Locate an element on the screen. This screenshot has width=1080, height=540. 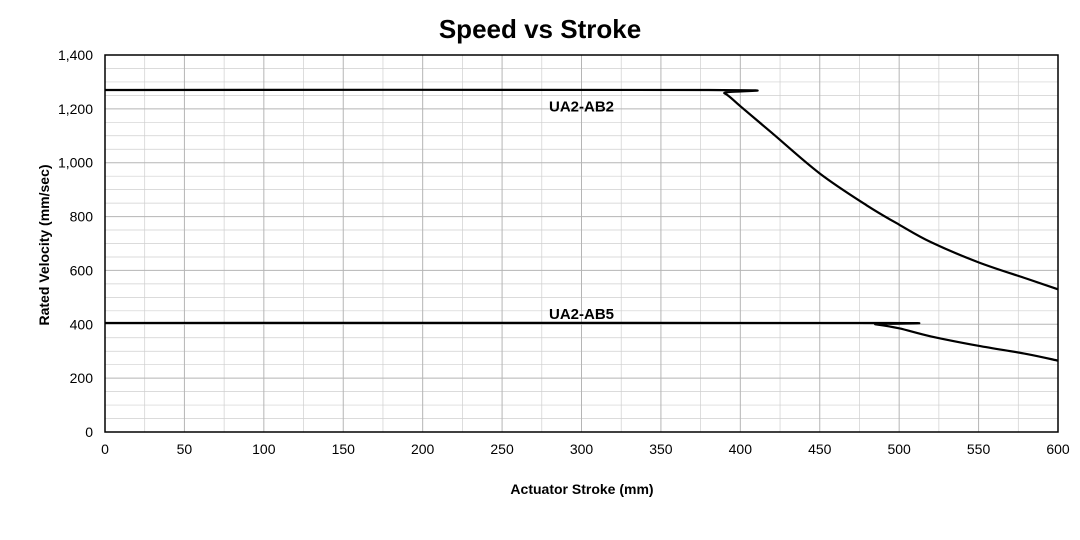
x-tick-label: 450 is located at coordinates (820, 449).